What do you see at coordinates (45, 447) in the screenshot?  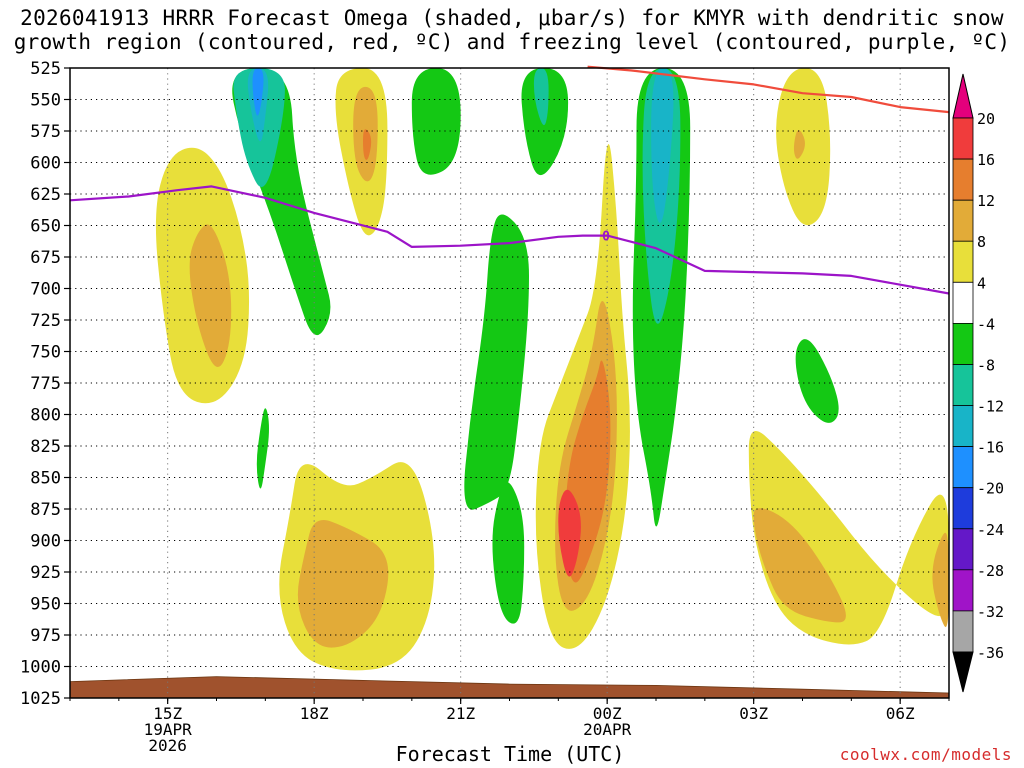 I see `y-tick-label: 825` at bounding box center [45, 447].